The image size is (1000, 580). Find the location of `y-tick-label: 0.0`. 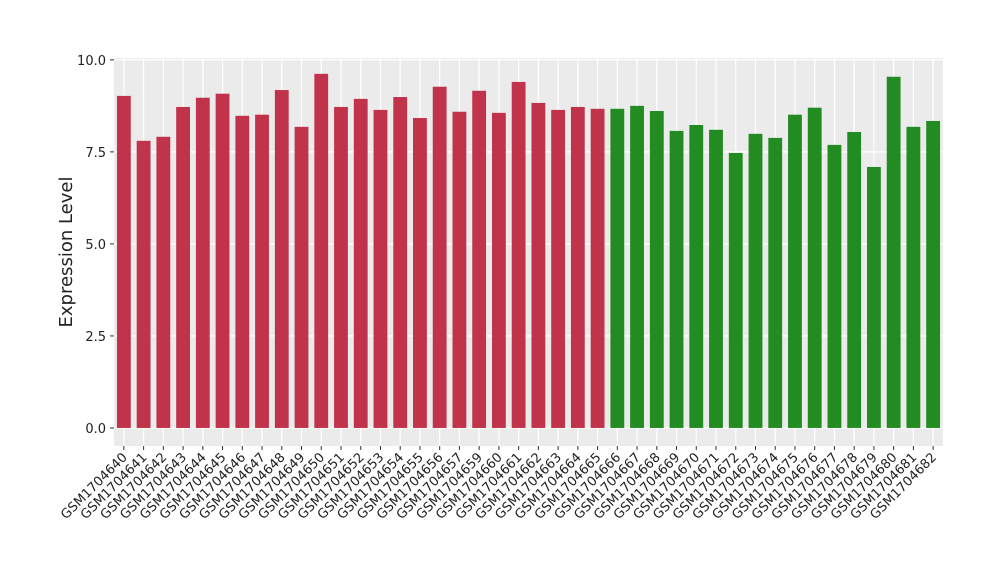

y-tick-label: 0.0 is located at coordinates (95, 429).